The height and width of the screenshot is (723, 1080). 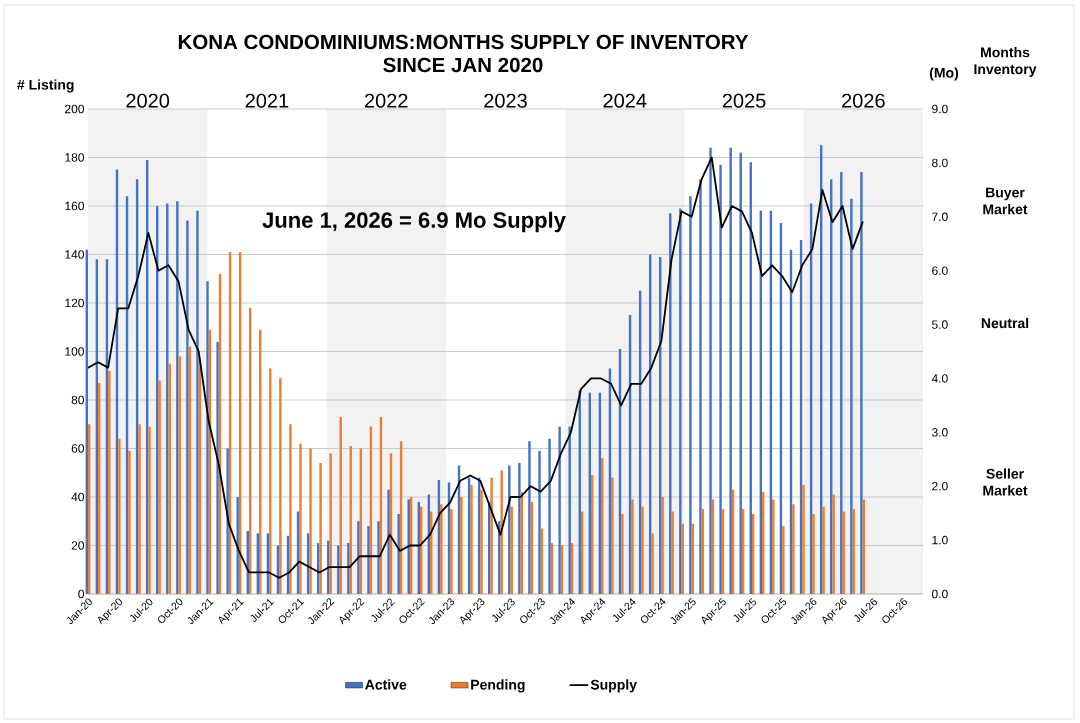 What do you see at coordinates (75, 351) in the screenshot?
I see `y-tick-label: 100` at bounding box center [75, 351].